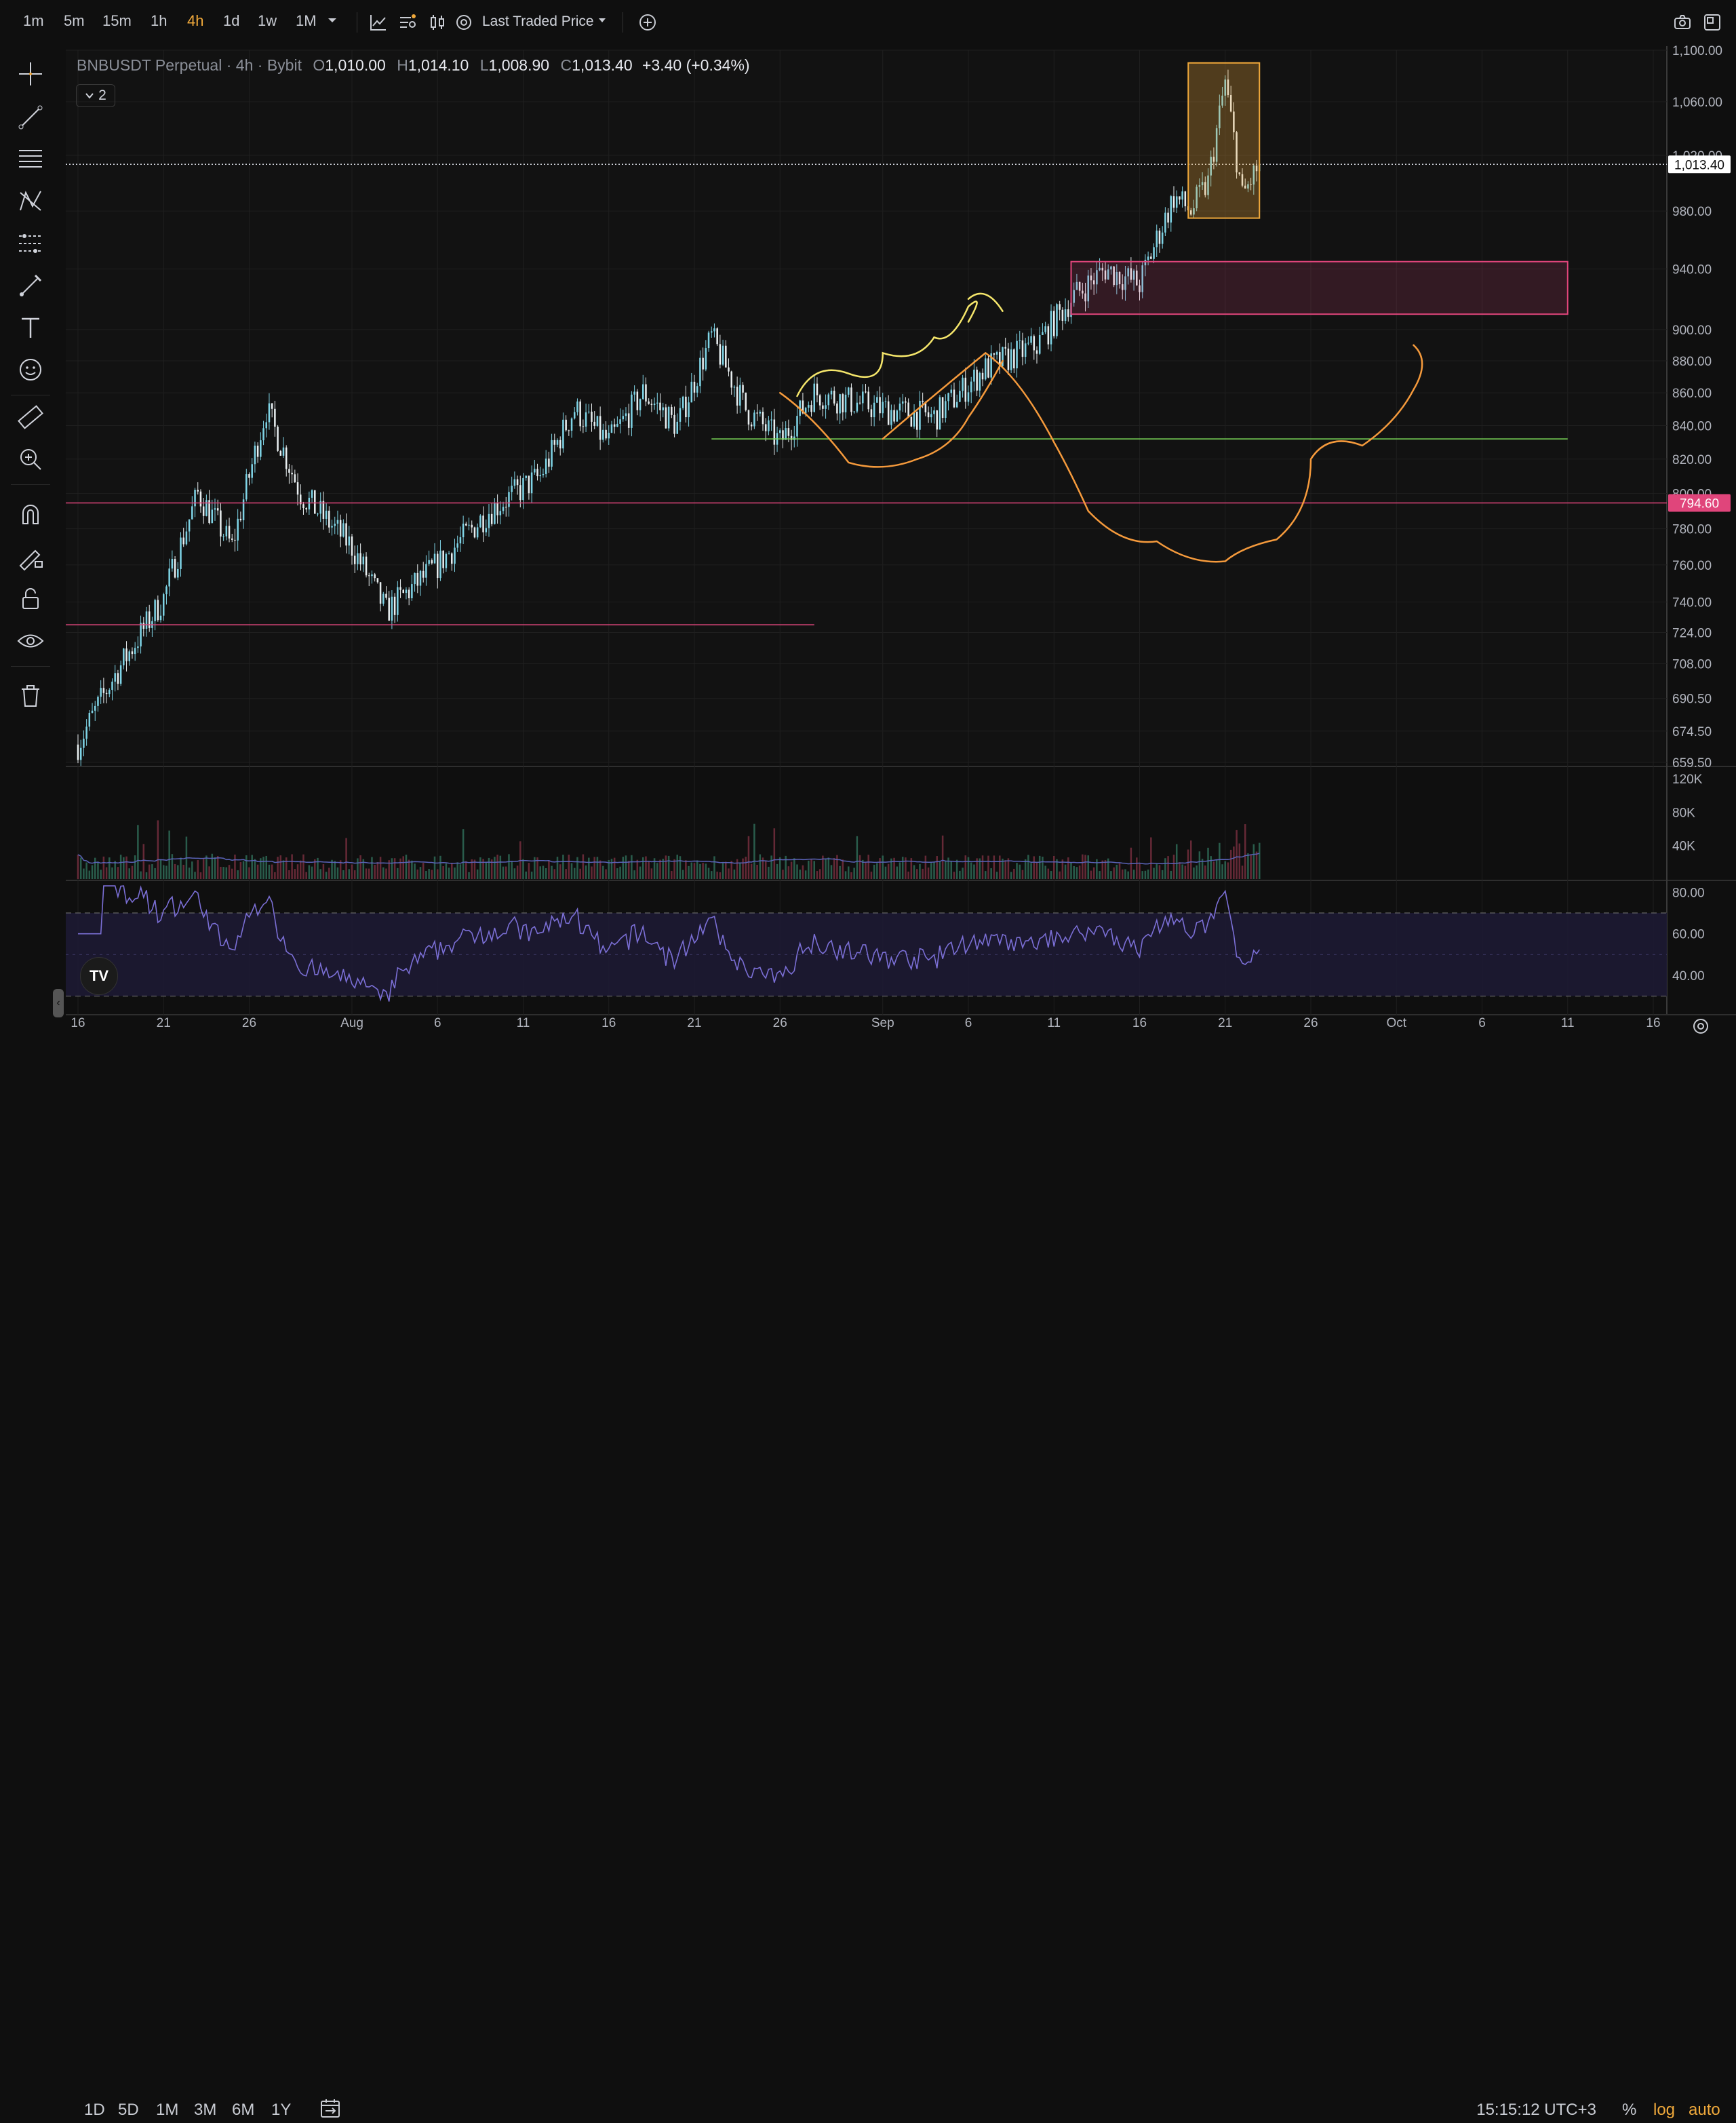 This screenshot has width=1736, height=2123. I want to click on lock-drawing-icon, so click(30, 556).